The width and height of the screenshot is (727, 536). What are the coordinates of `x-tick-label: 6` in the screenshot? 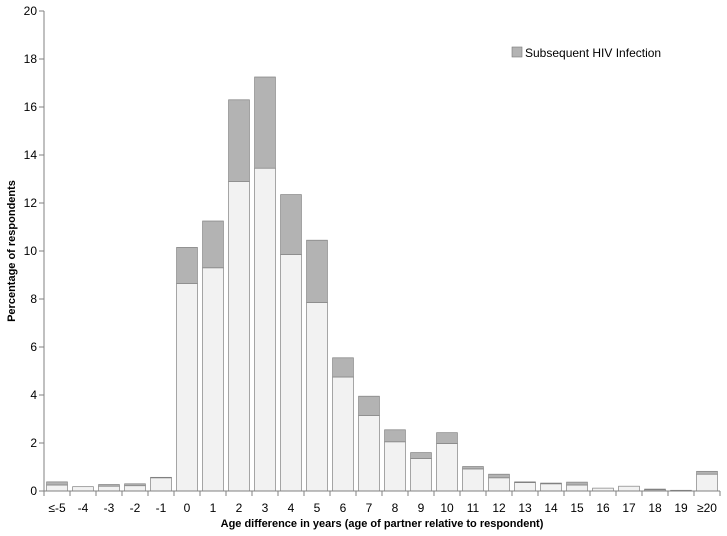 It's located at (343, 508).